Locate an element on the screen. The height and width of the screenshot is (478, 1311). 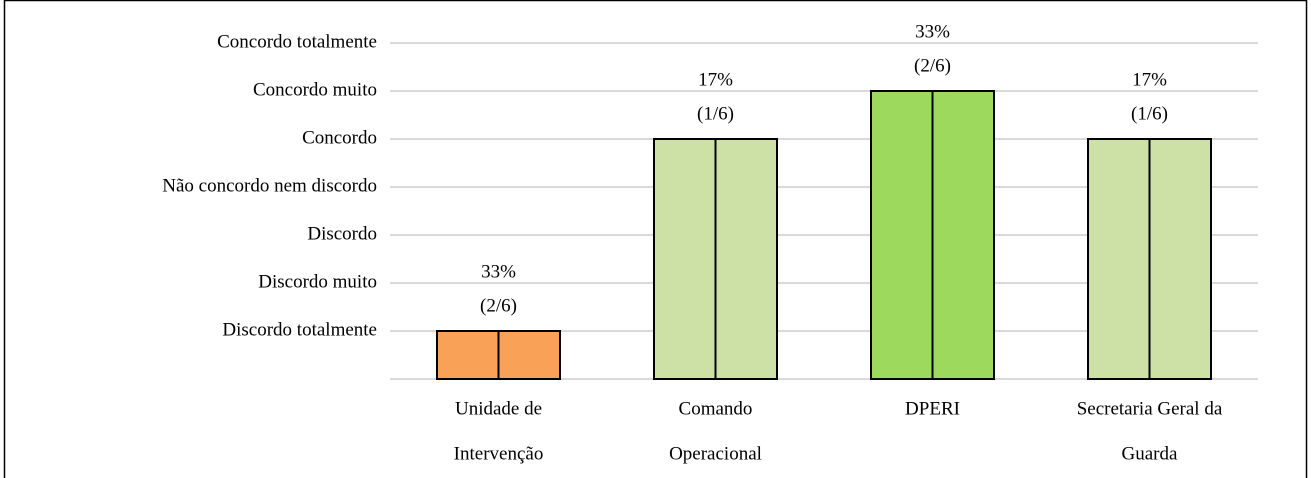
y-tick-label: Concordo totalmente is located at coordinates (297, 41).